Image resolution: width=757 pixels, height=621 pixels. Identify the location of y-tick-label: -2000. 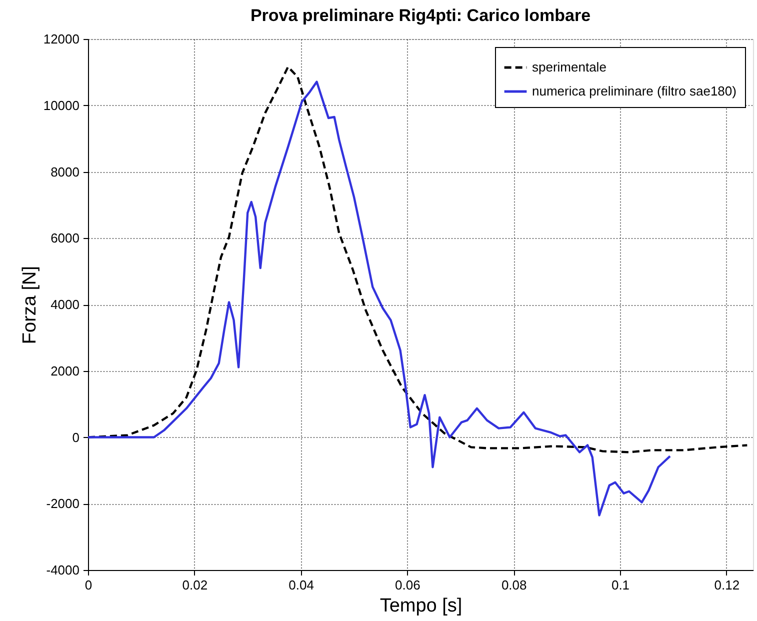
(63, 504).